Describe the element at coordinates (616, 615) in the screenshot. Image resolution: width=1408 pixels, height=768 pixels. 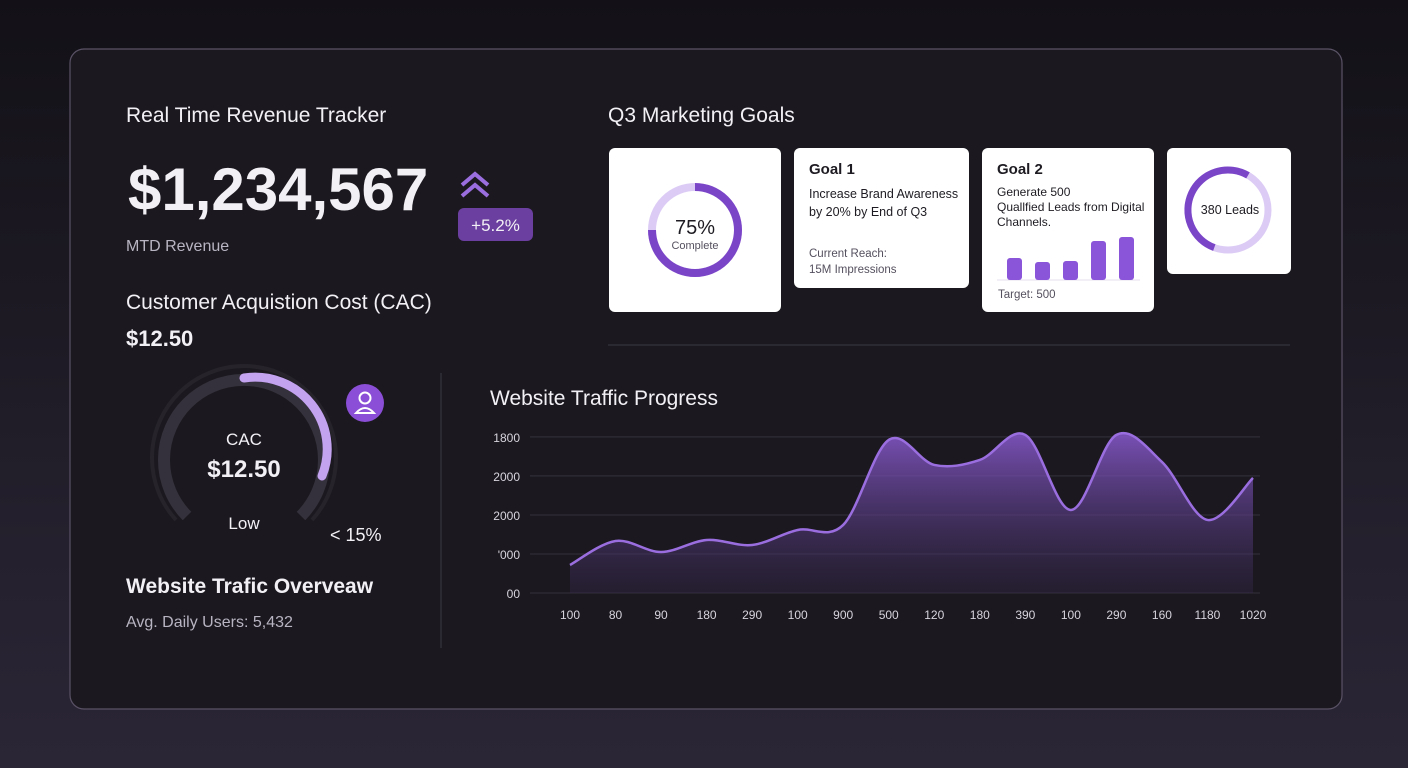
I see `x-tick-label: 80` at that location.